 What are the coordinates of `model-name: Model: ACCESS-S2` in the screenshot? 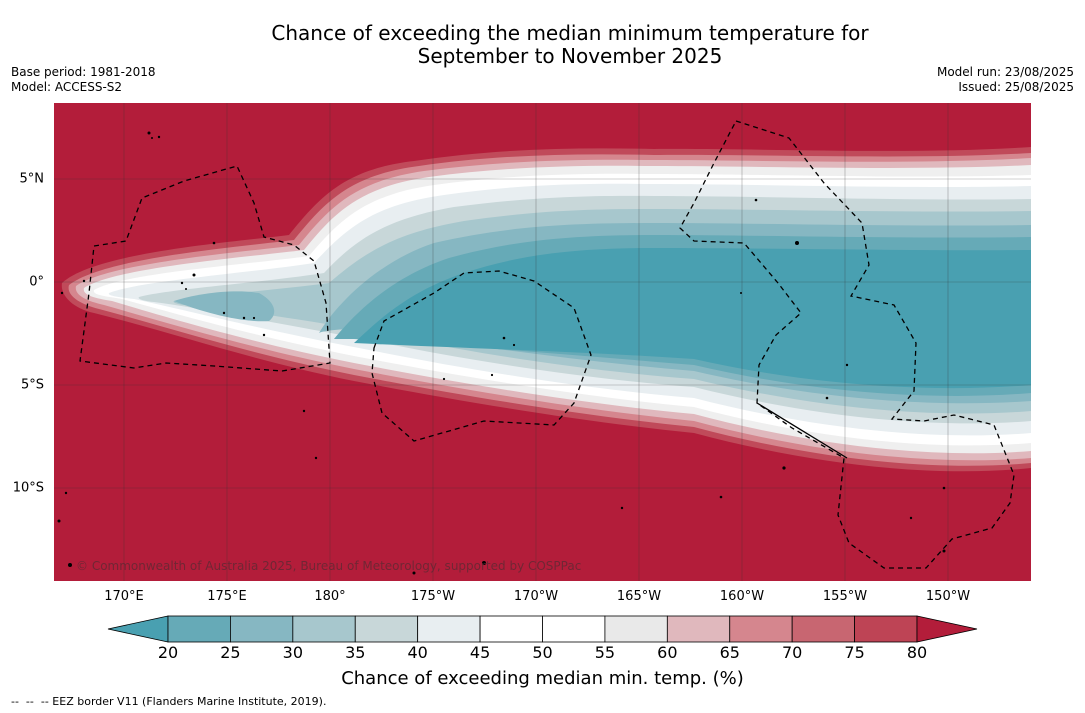 It's located at (67, 87).